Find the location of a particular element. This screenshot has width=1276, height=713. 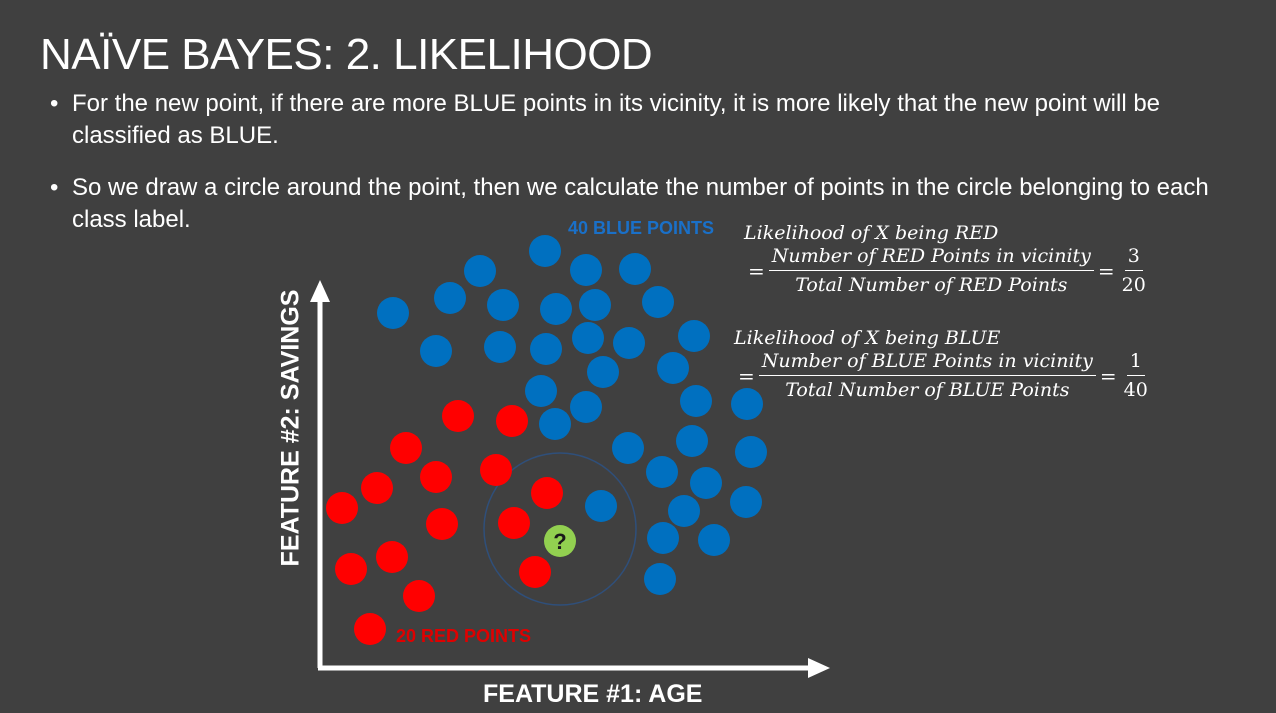

new-point-question-mark: ? is located at coordinates (559, 541).